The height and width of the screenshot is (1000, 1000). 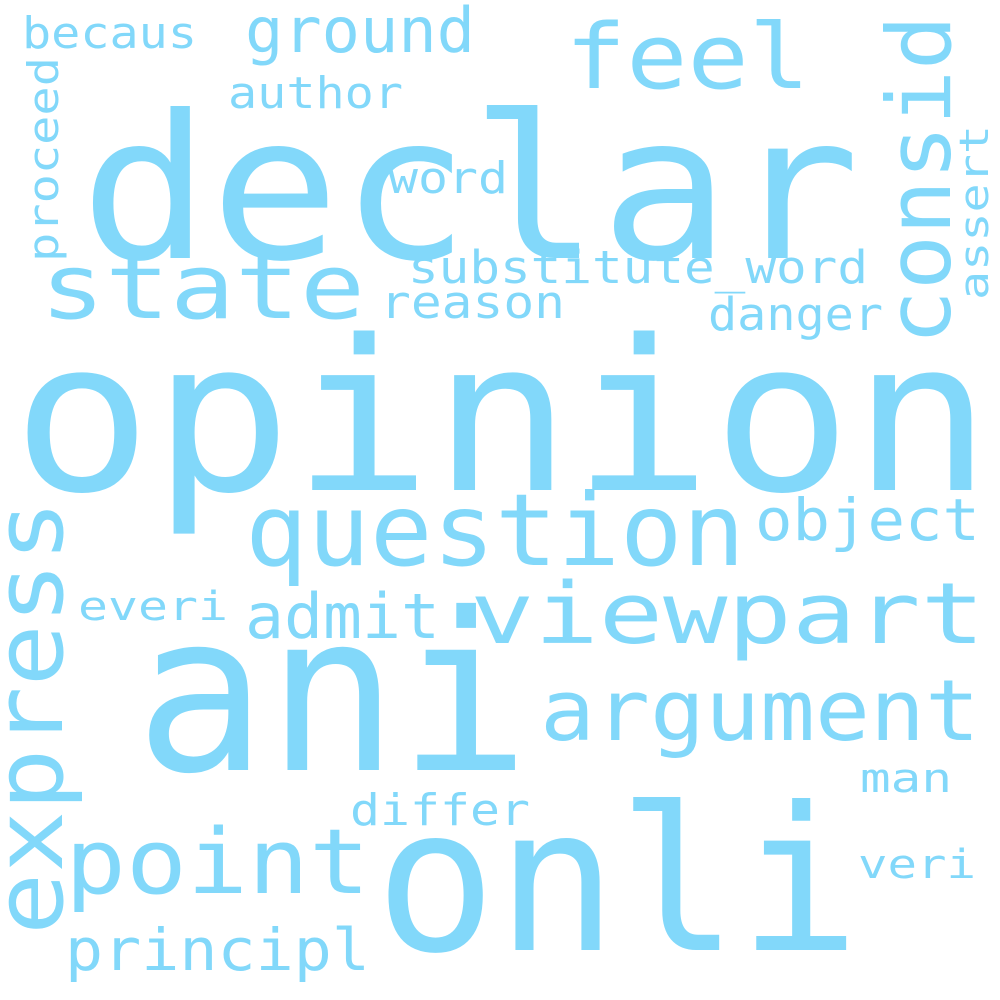 I want to click on word-ground: ground, so click(x=360, y=33).